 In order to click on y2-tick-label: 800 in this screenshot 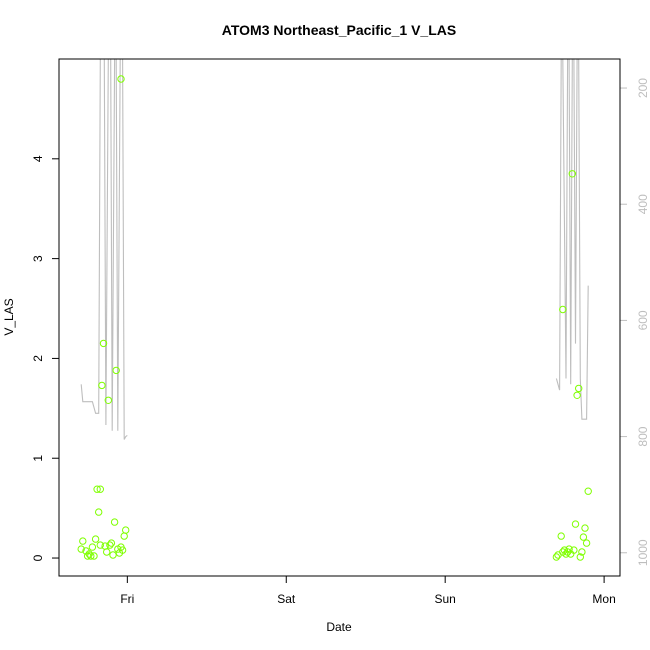, I will do `click(643, 436)`.